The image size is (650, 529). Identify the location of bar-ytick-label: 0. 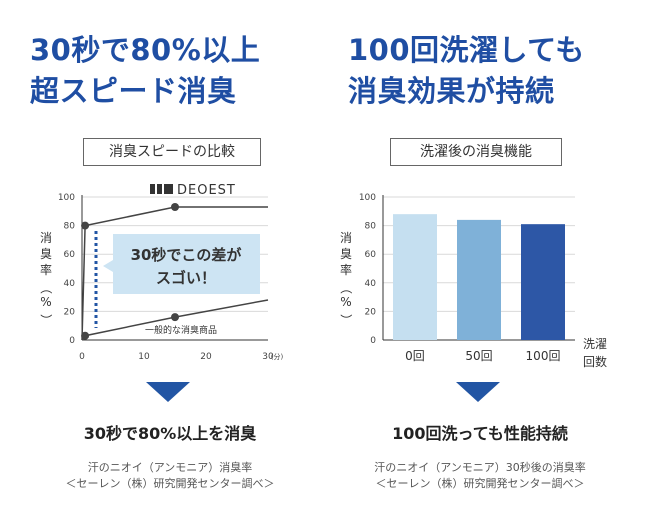
(373, 341).